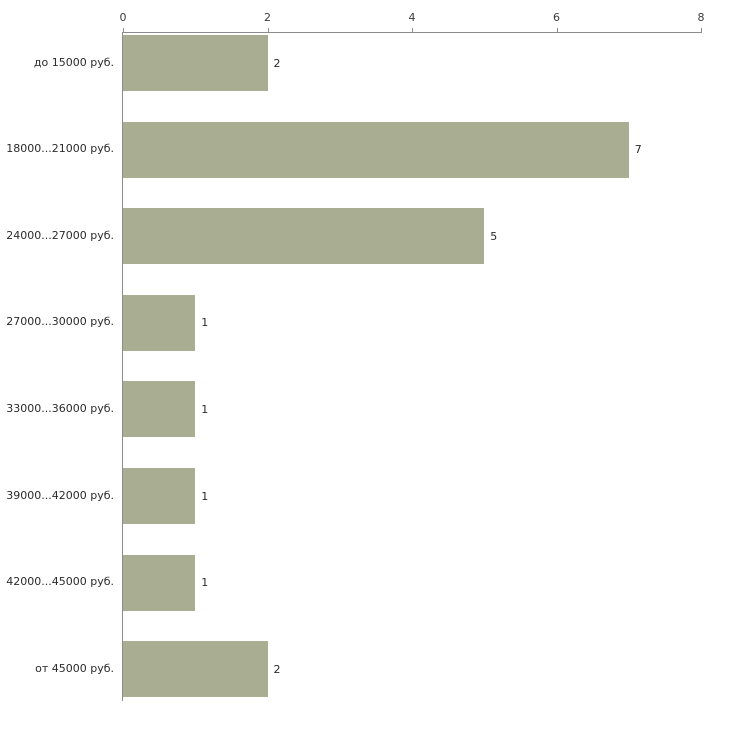 The image size is (730, 730). Describe the element at coordinates (412, 17) in the screenshot. I see `x-axis-tick-label: 4` at that location.